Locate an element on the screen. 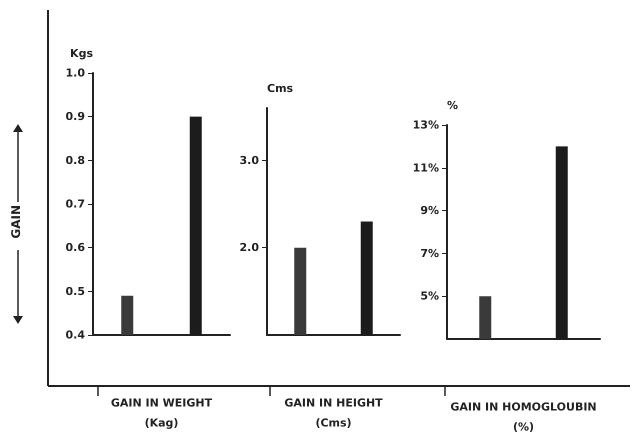  y-tick-label: 0.6 is located at coordinates (76, 247).